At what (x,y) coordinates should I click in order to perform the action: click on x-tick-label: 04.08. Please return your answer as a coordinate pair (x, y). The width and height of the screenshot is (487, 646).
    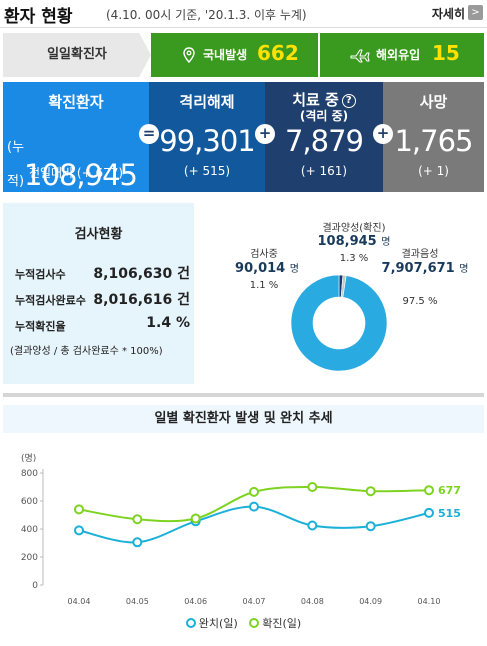
    Looking at the image, I should click on (312, 601).